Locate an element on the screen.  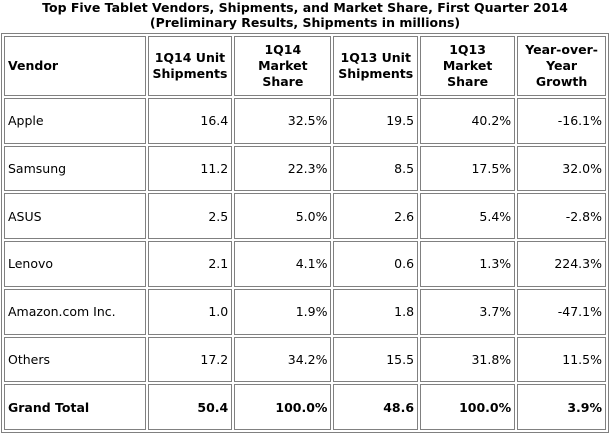
value-cell: 32.5% is located at coordinates (283, 121).